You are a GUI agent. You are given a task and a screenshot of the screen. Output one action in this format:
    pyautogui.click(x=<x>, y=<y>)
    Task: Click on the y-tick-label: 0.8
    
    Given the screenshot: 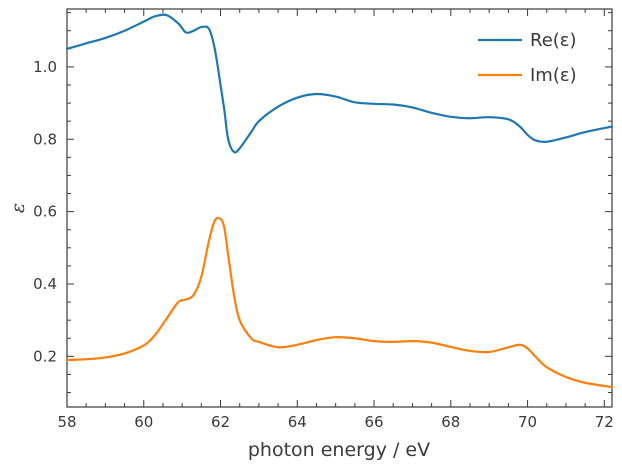 What is the action you would take?
    pyautogui.click(x=45, y=139)
    